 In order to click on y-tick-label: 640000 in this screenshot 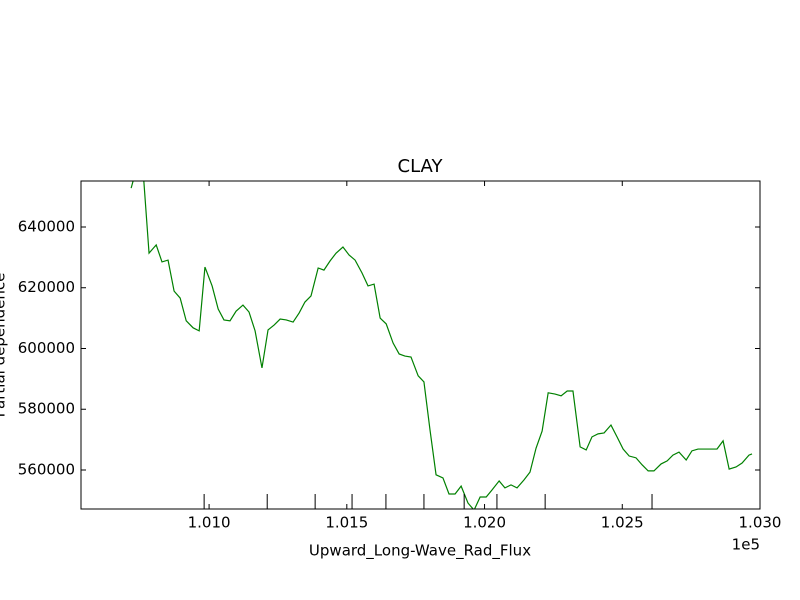, I will do `click(46, 226)`.